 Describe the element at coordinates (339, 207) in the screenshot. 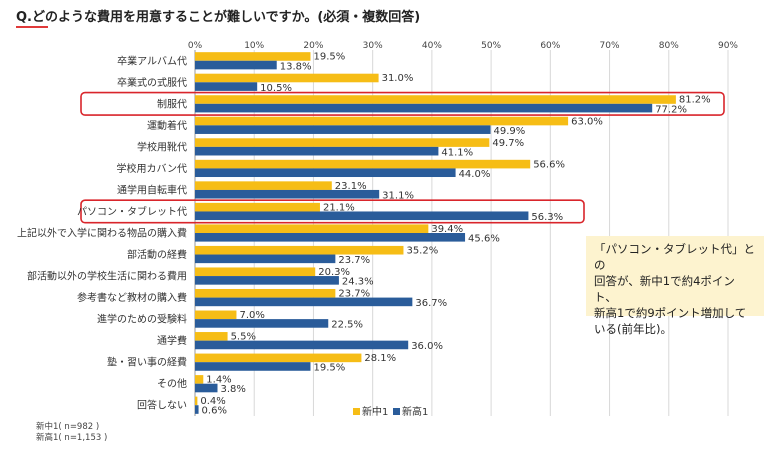

I see `data-label-junior: 21.1%` at that location.